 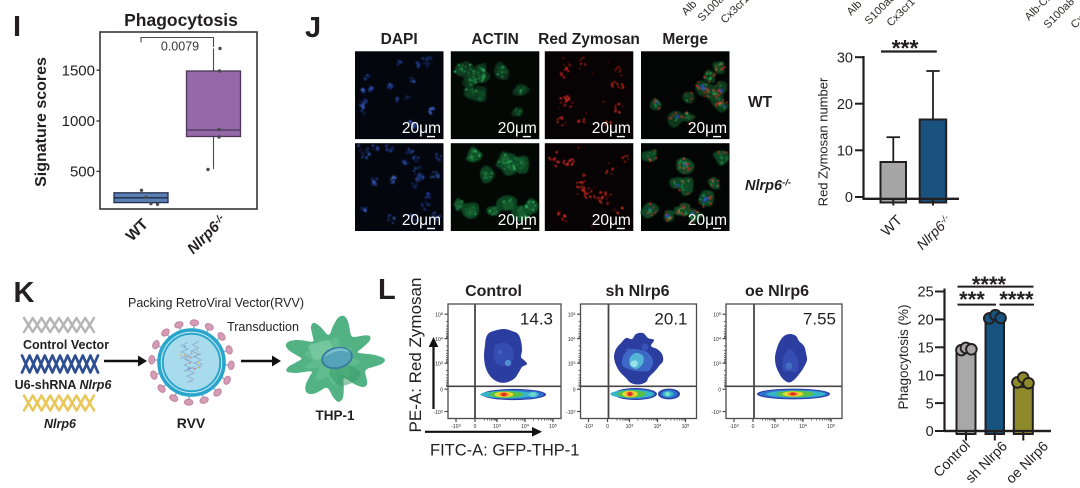 What do you see at coordinates (60, 424) in the screenshot?
I see `svg-text: Nlrp6` at bounding box center [60, 424].